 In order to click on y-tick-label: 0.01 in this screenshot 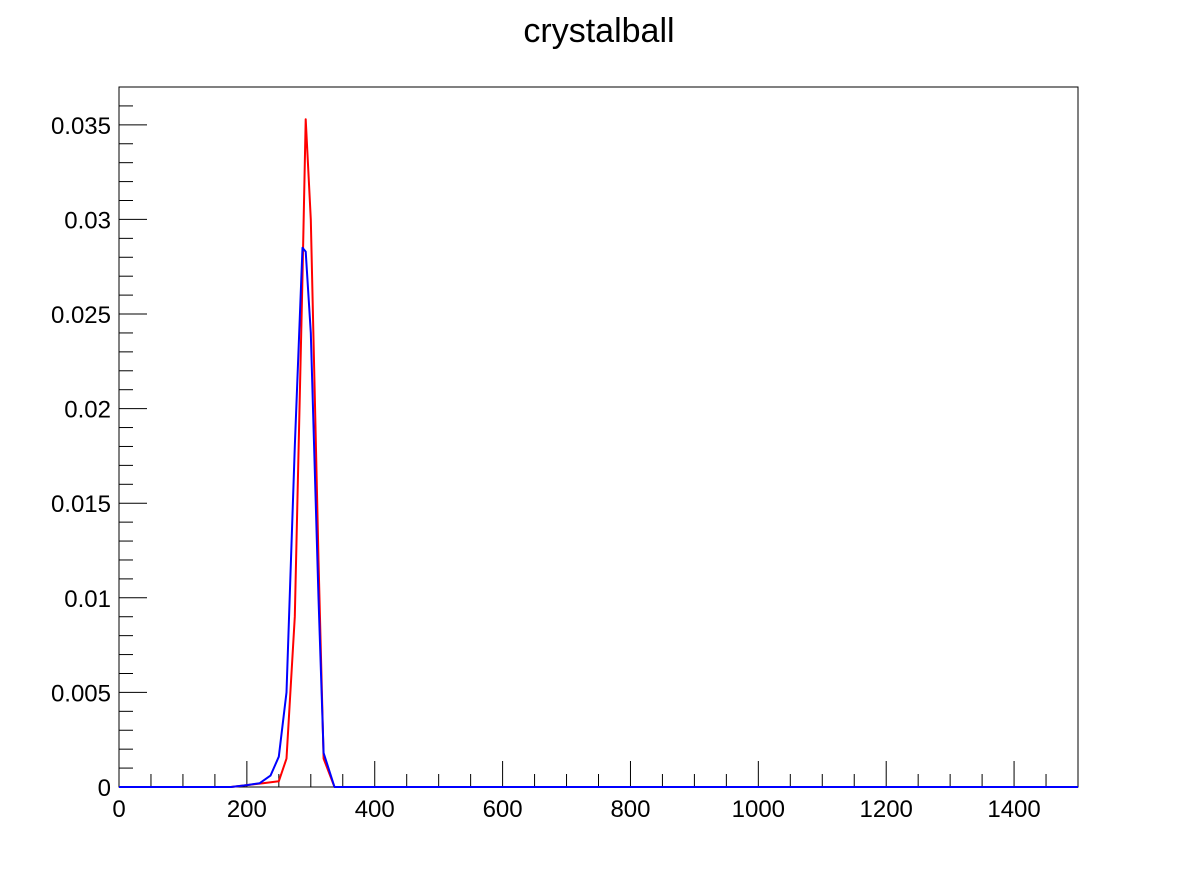, I will do `click(87, 599)`.